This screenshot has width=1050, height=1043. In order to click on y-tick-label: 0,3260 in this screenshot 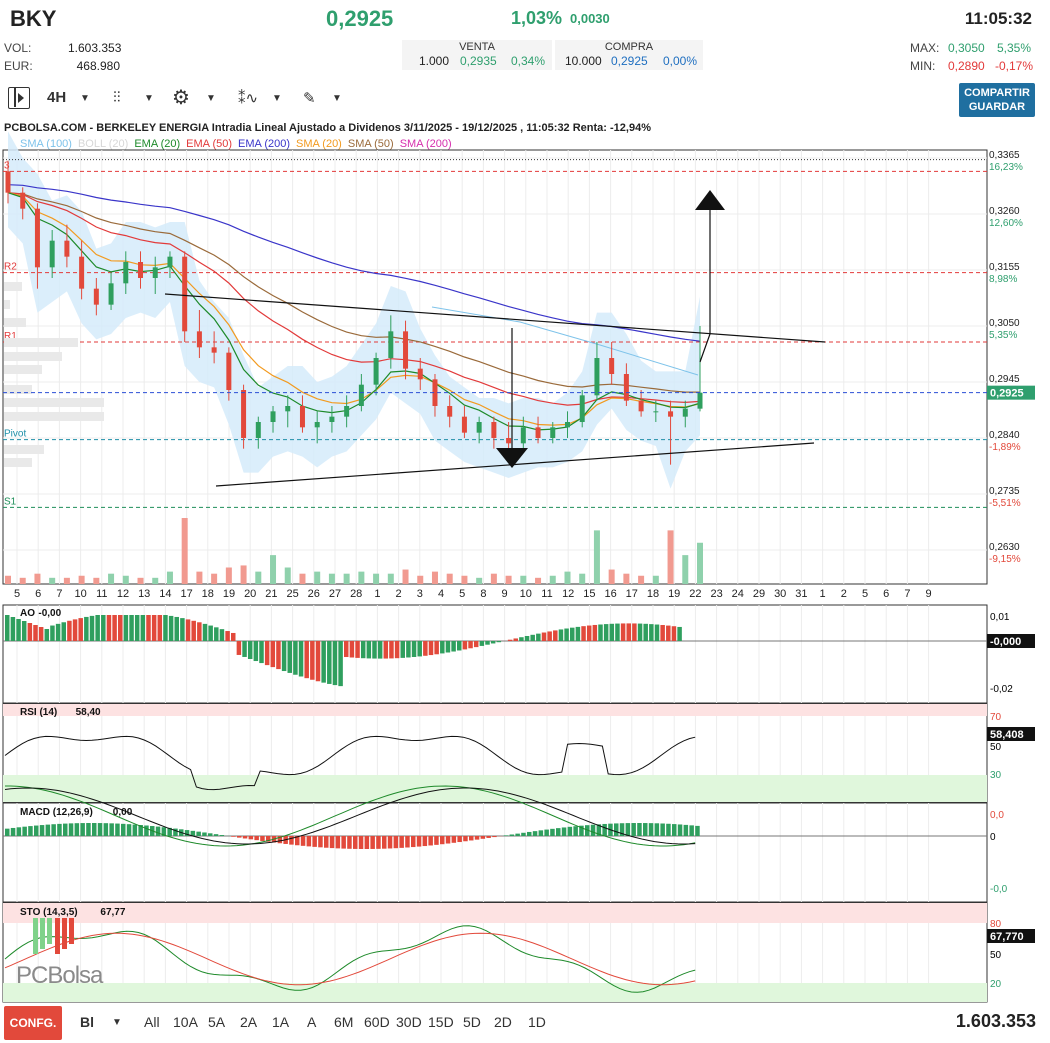, I will do `click(1004, 211)`.